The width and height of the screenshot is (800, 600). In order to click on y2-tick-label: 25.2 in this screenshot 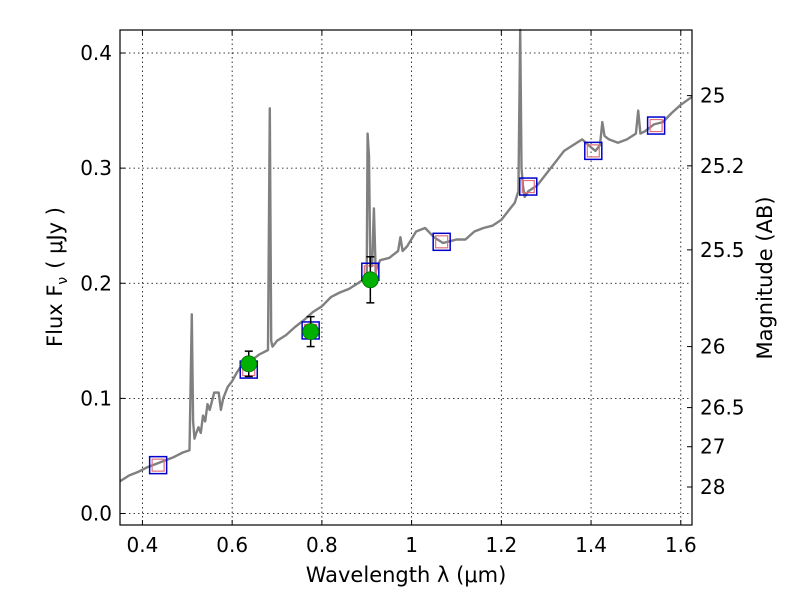, I will do `click(722, 166)`.